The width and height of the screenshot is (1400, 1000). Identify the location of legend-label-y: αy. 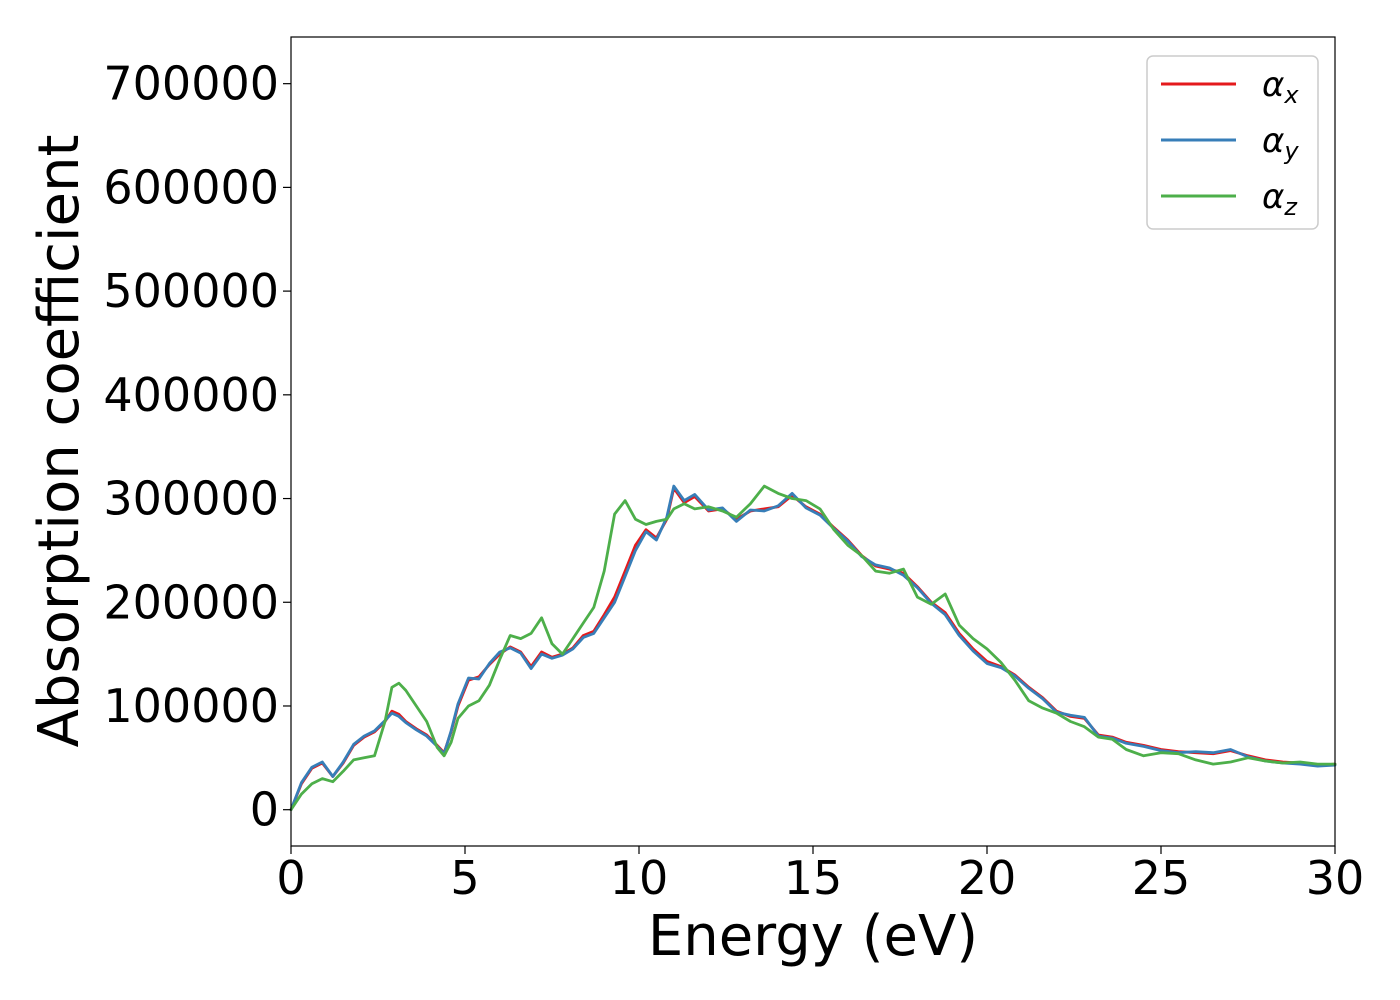
(1280, 143).